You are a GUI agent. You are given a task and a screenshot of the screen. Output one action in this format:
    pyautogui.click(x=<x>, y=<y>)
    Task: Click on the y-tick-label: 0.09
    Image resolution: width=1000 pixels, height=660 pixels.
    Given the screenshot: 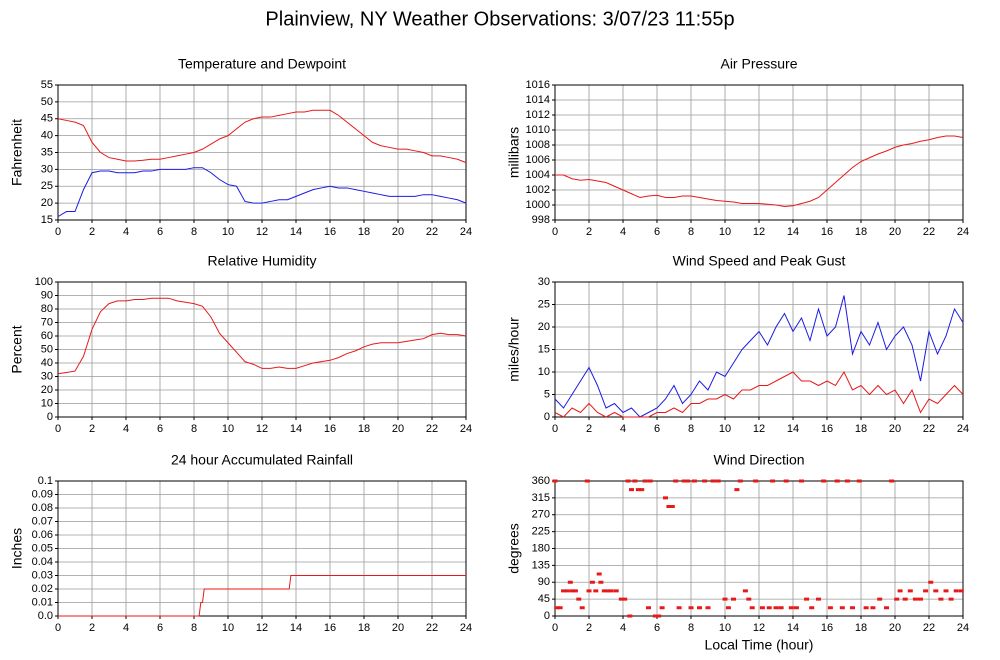 What is the action you would take?
    pyautogui.click(x=42, y=494)
    